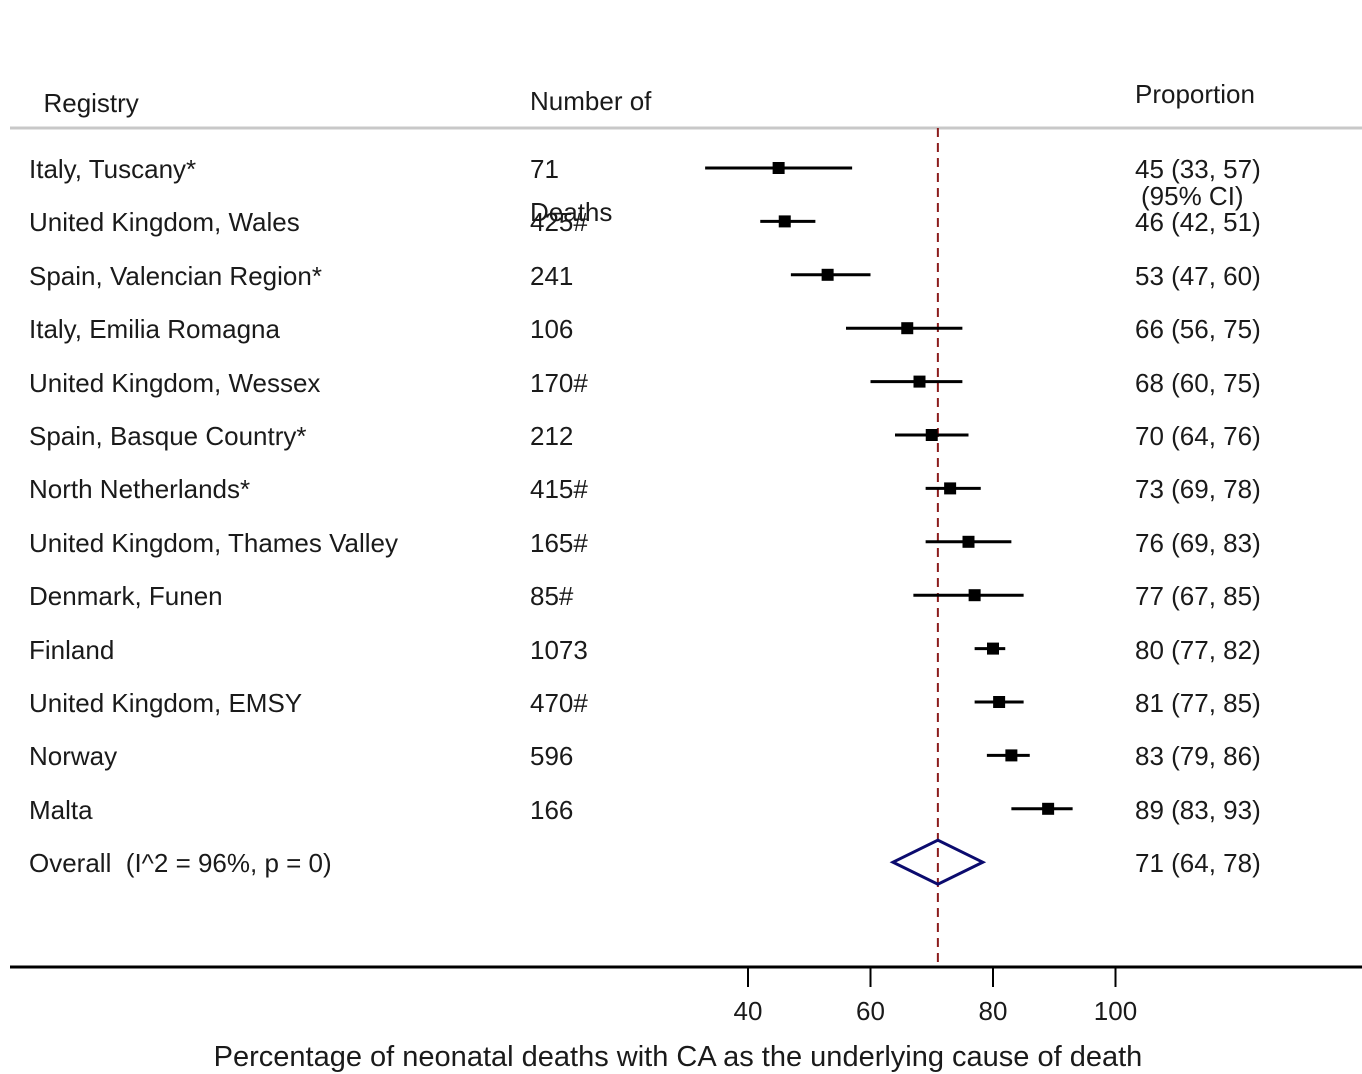 Image resolution: width=1362 pixels, height=1074 pixels. What do you see at coordinates (552, 436) in the screenshot?
I see `row-deaths-count: 212` at bounding box center [552, 436].